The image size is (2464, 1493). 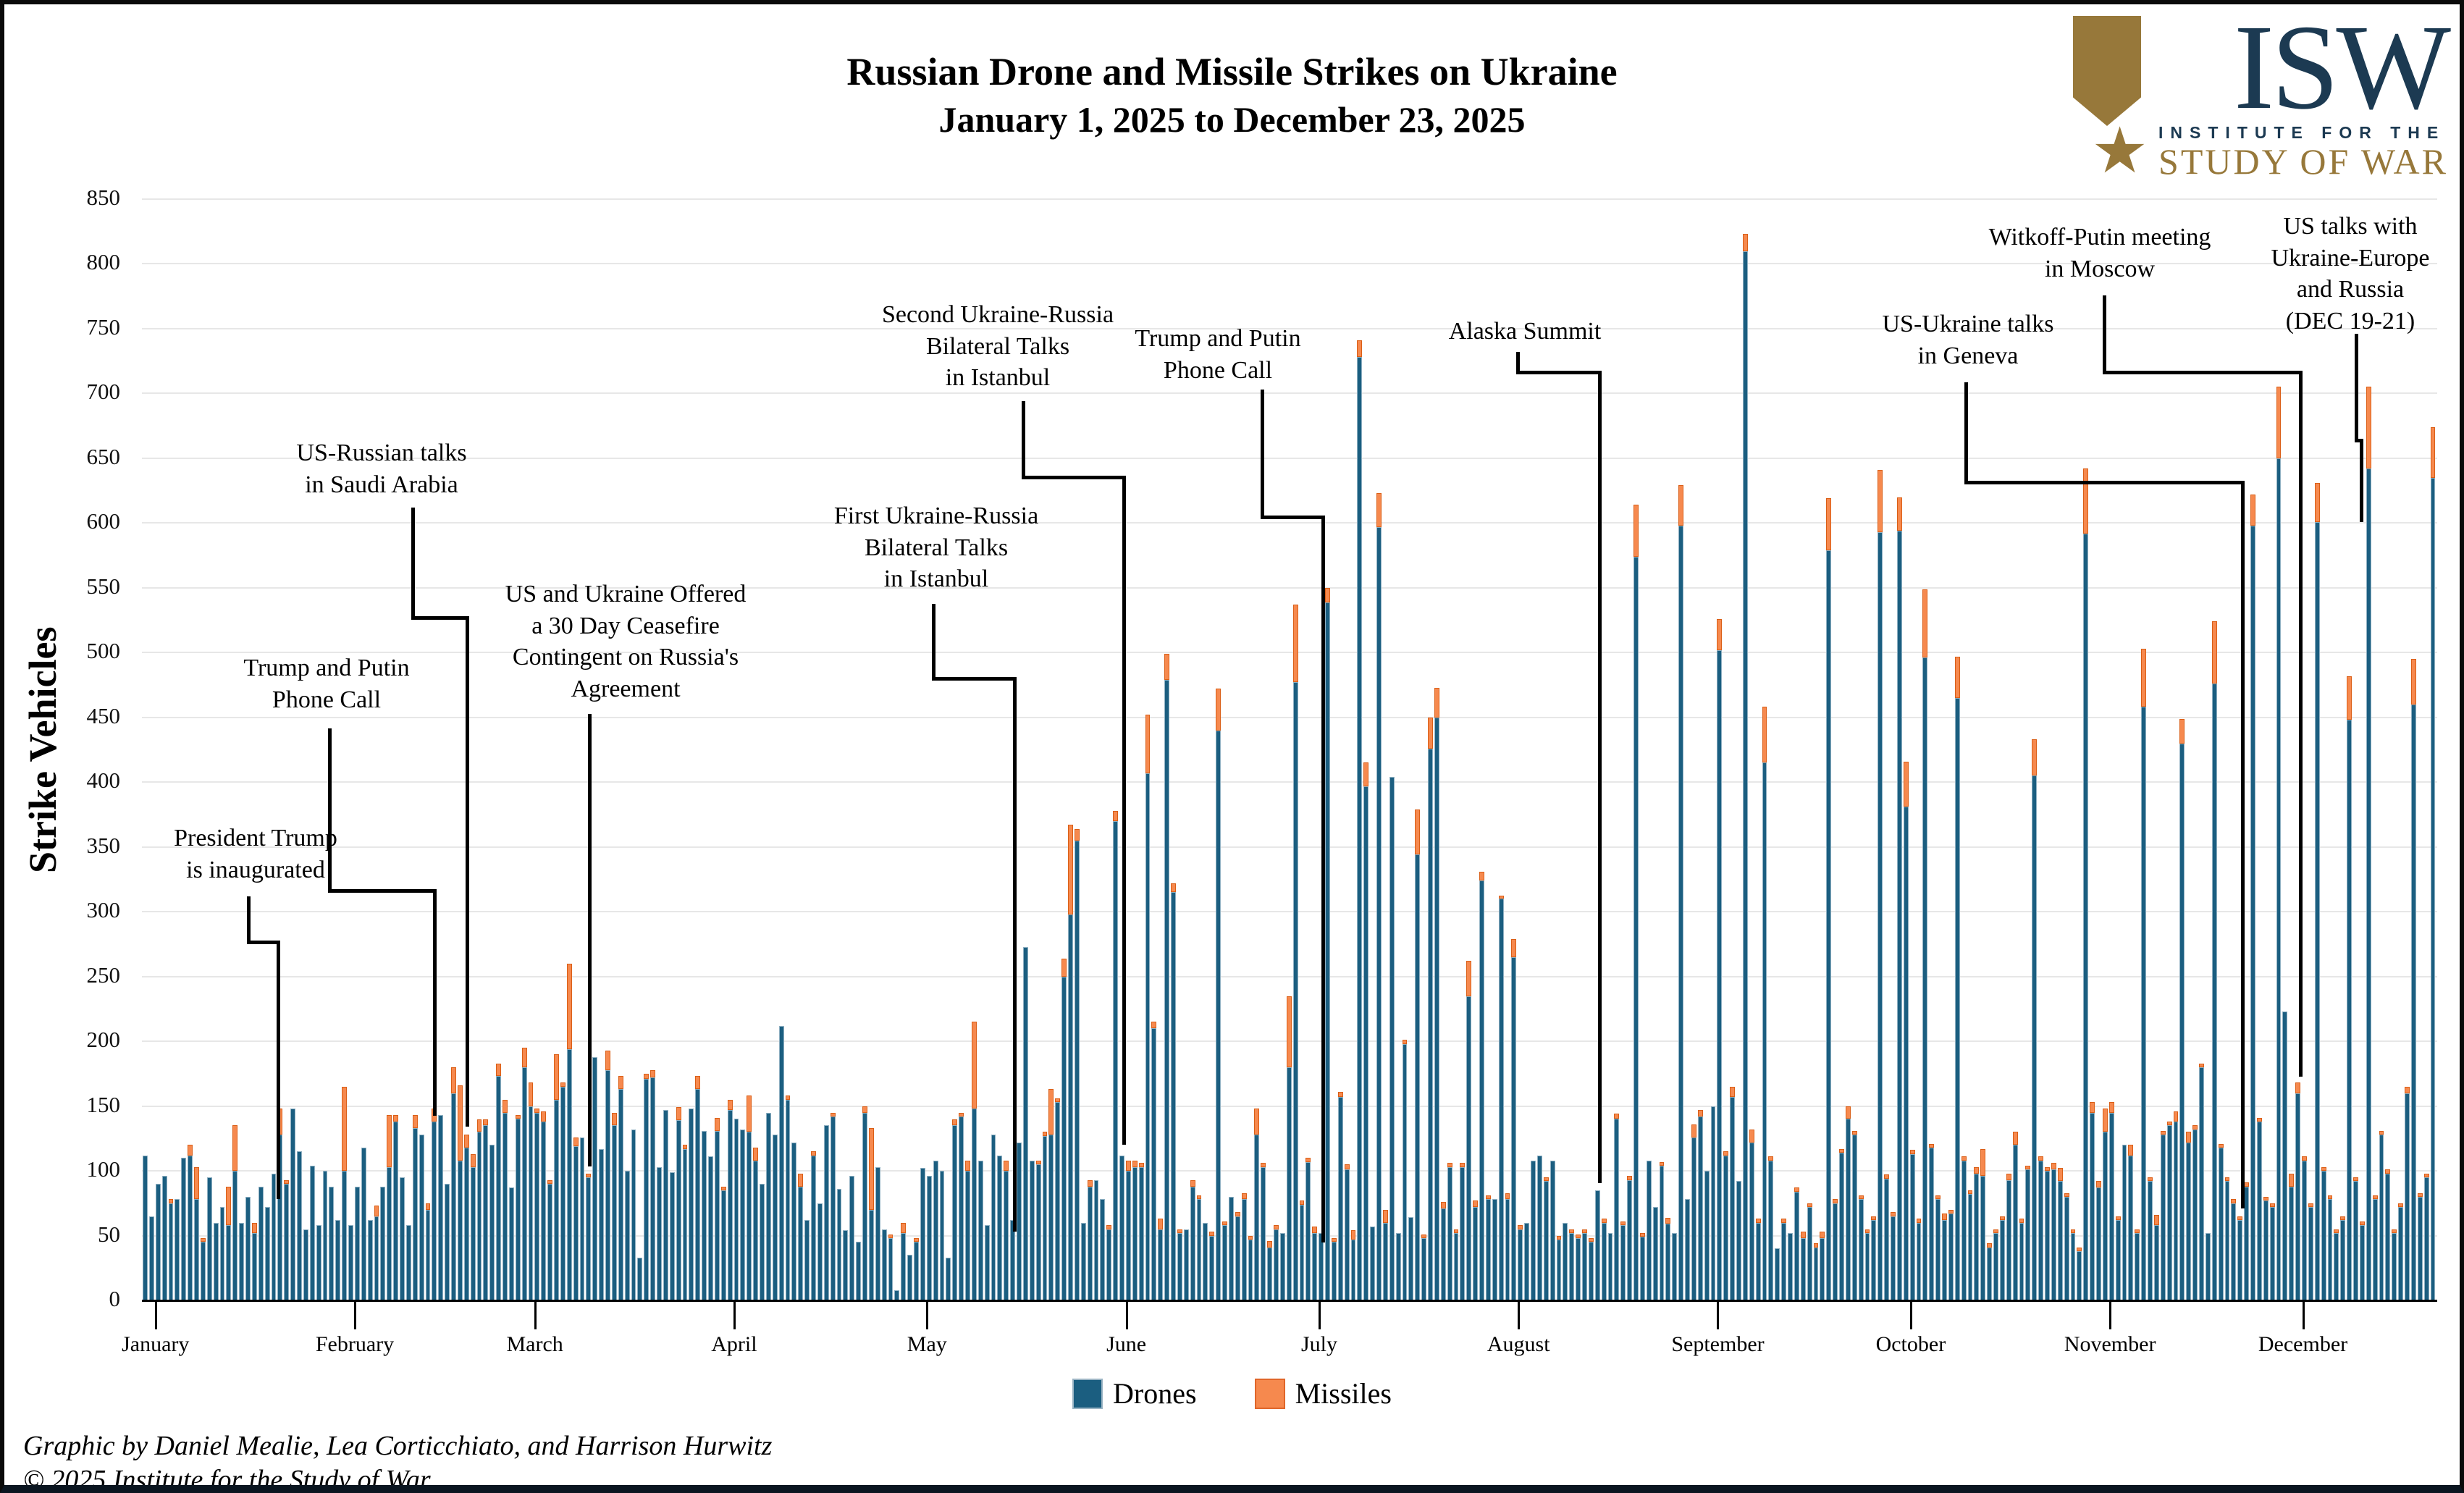 What do you see at coordinates (534, 1344) in the screenshot?
I see `x-tick-label: March` at bounding box center [534, 1344].